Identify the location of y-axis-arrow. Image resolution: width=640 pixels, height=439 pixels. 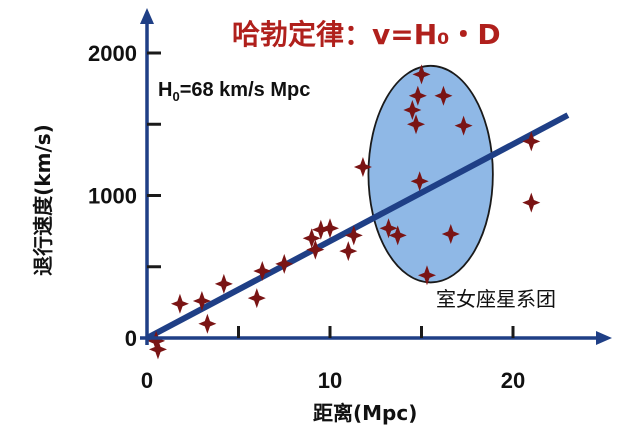
(147, 16).